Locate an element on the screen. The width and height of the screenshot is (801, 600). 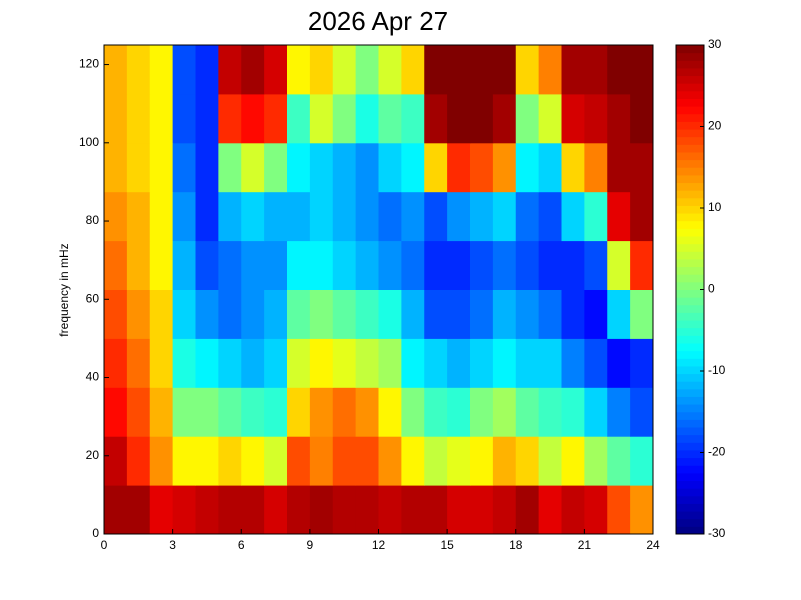
chart-title: 2026 Apr 27 is located at coordinates (378, 21).